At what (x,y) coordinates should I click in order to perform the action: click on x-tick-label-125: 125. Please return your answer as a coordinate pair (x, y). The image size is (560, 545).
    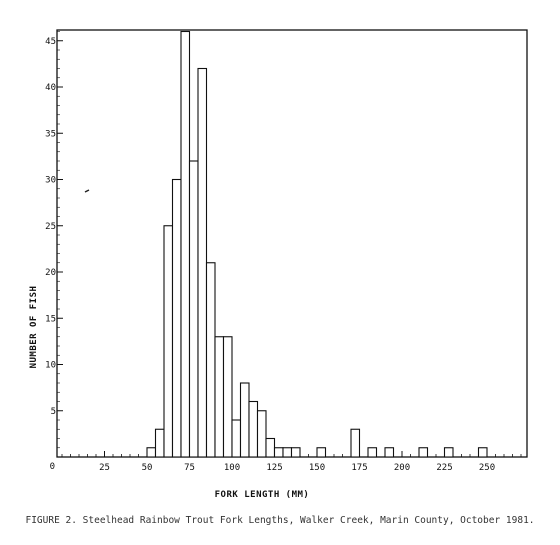
    Looking at the image, I should click on (274, 468).